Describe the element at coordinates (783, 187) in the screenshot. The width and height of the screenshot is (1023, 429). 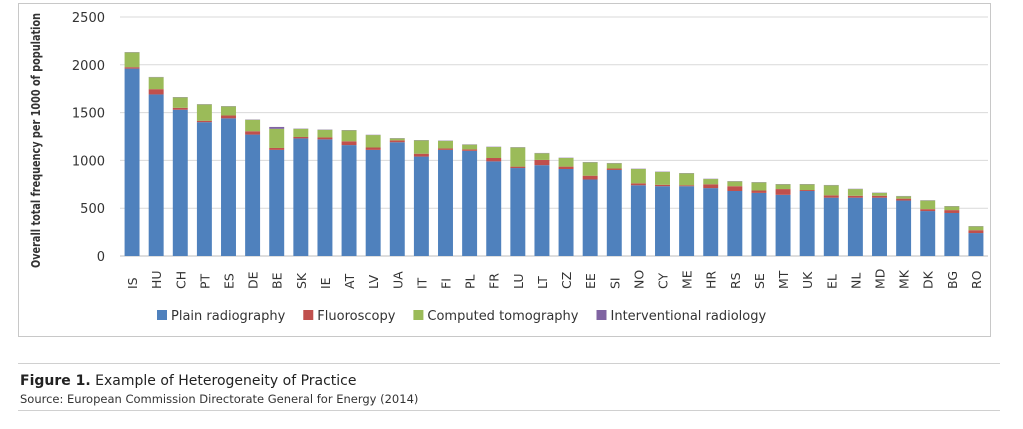
I see `bar-segment-computed-tomography-mt` at that location.